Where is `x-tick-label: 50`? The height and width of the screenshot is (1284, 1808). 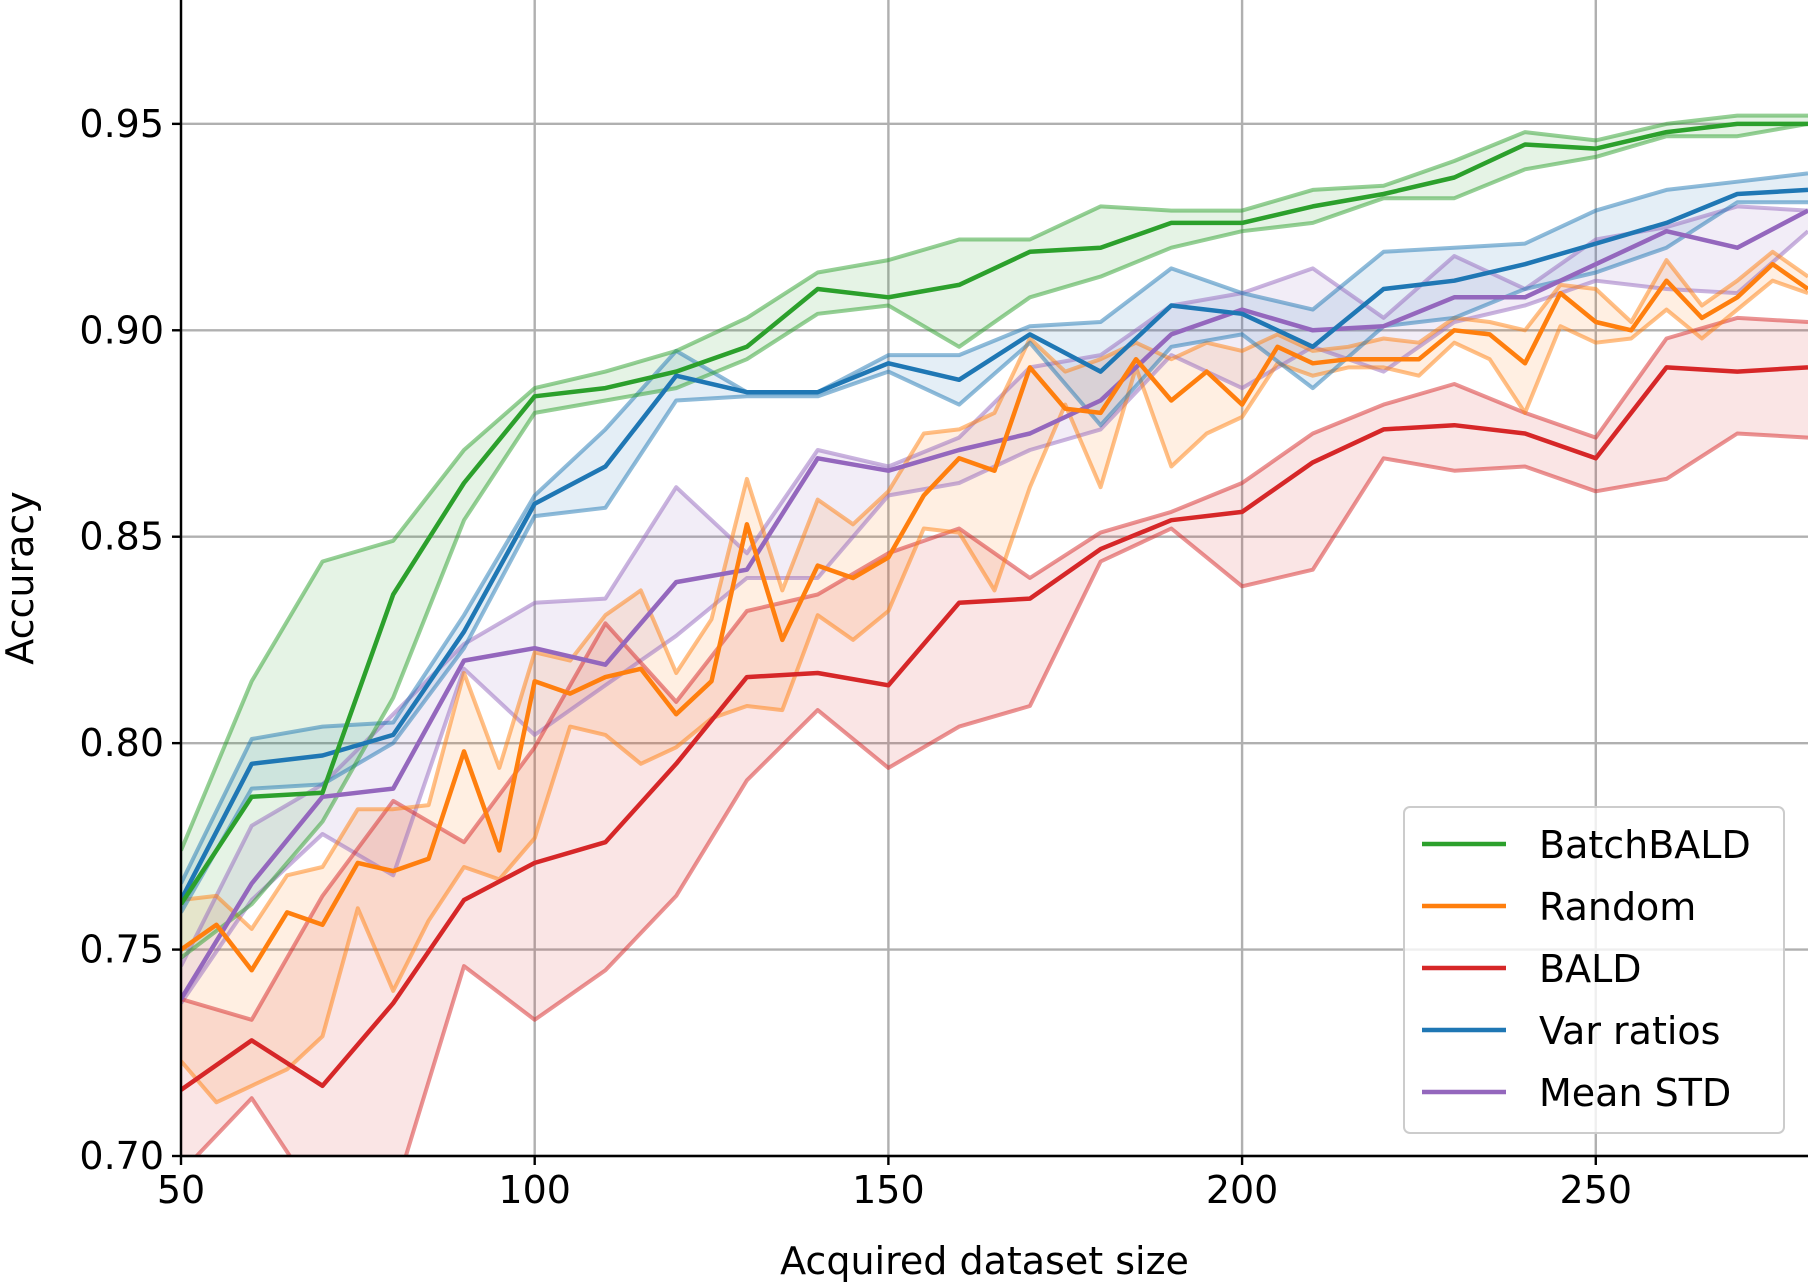
x-tick-label: 50 is located at coordinates (181, 1190).